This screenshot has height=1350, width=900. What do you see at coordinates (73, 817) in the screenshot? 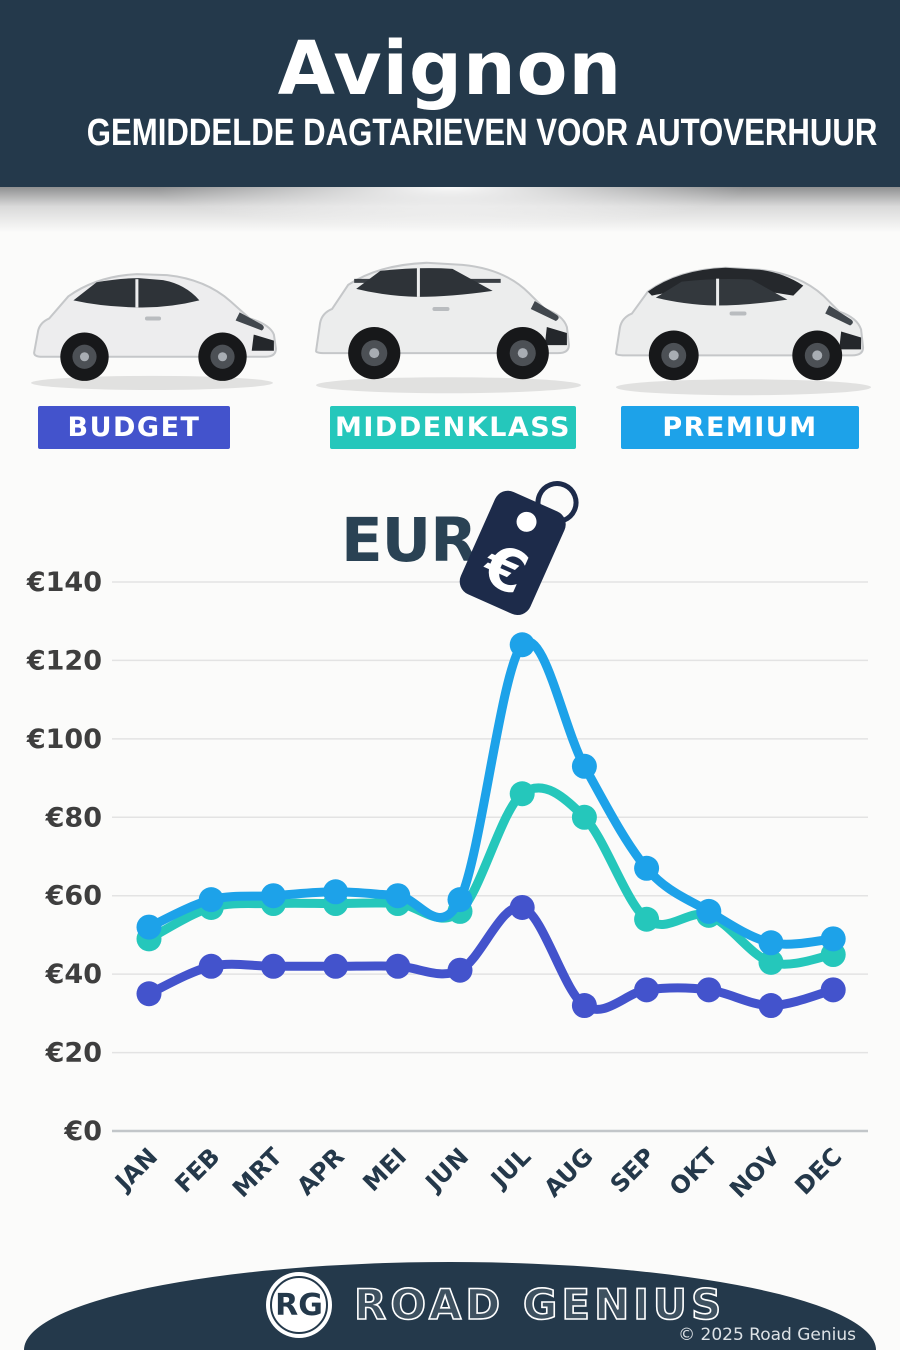
I see `y-tick-label: €80` at bounding box center [73, 817].